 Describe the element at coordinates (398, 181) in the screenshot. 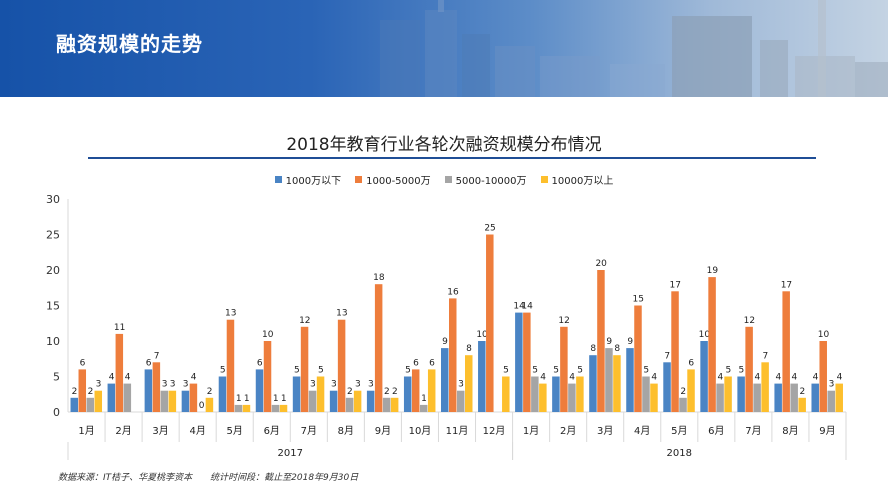

I see `legend-label: 1000-5000万` at that location.